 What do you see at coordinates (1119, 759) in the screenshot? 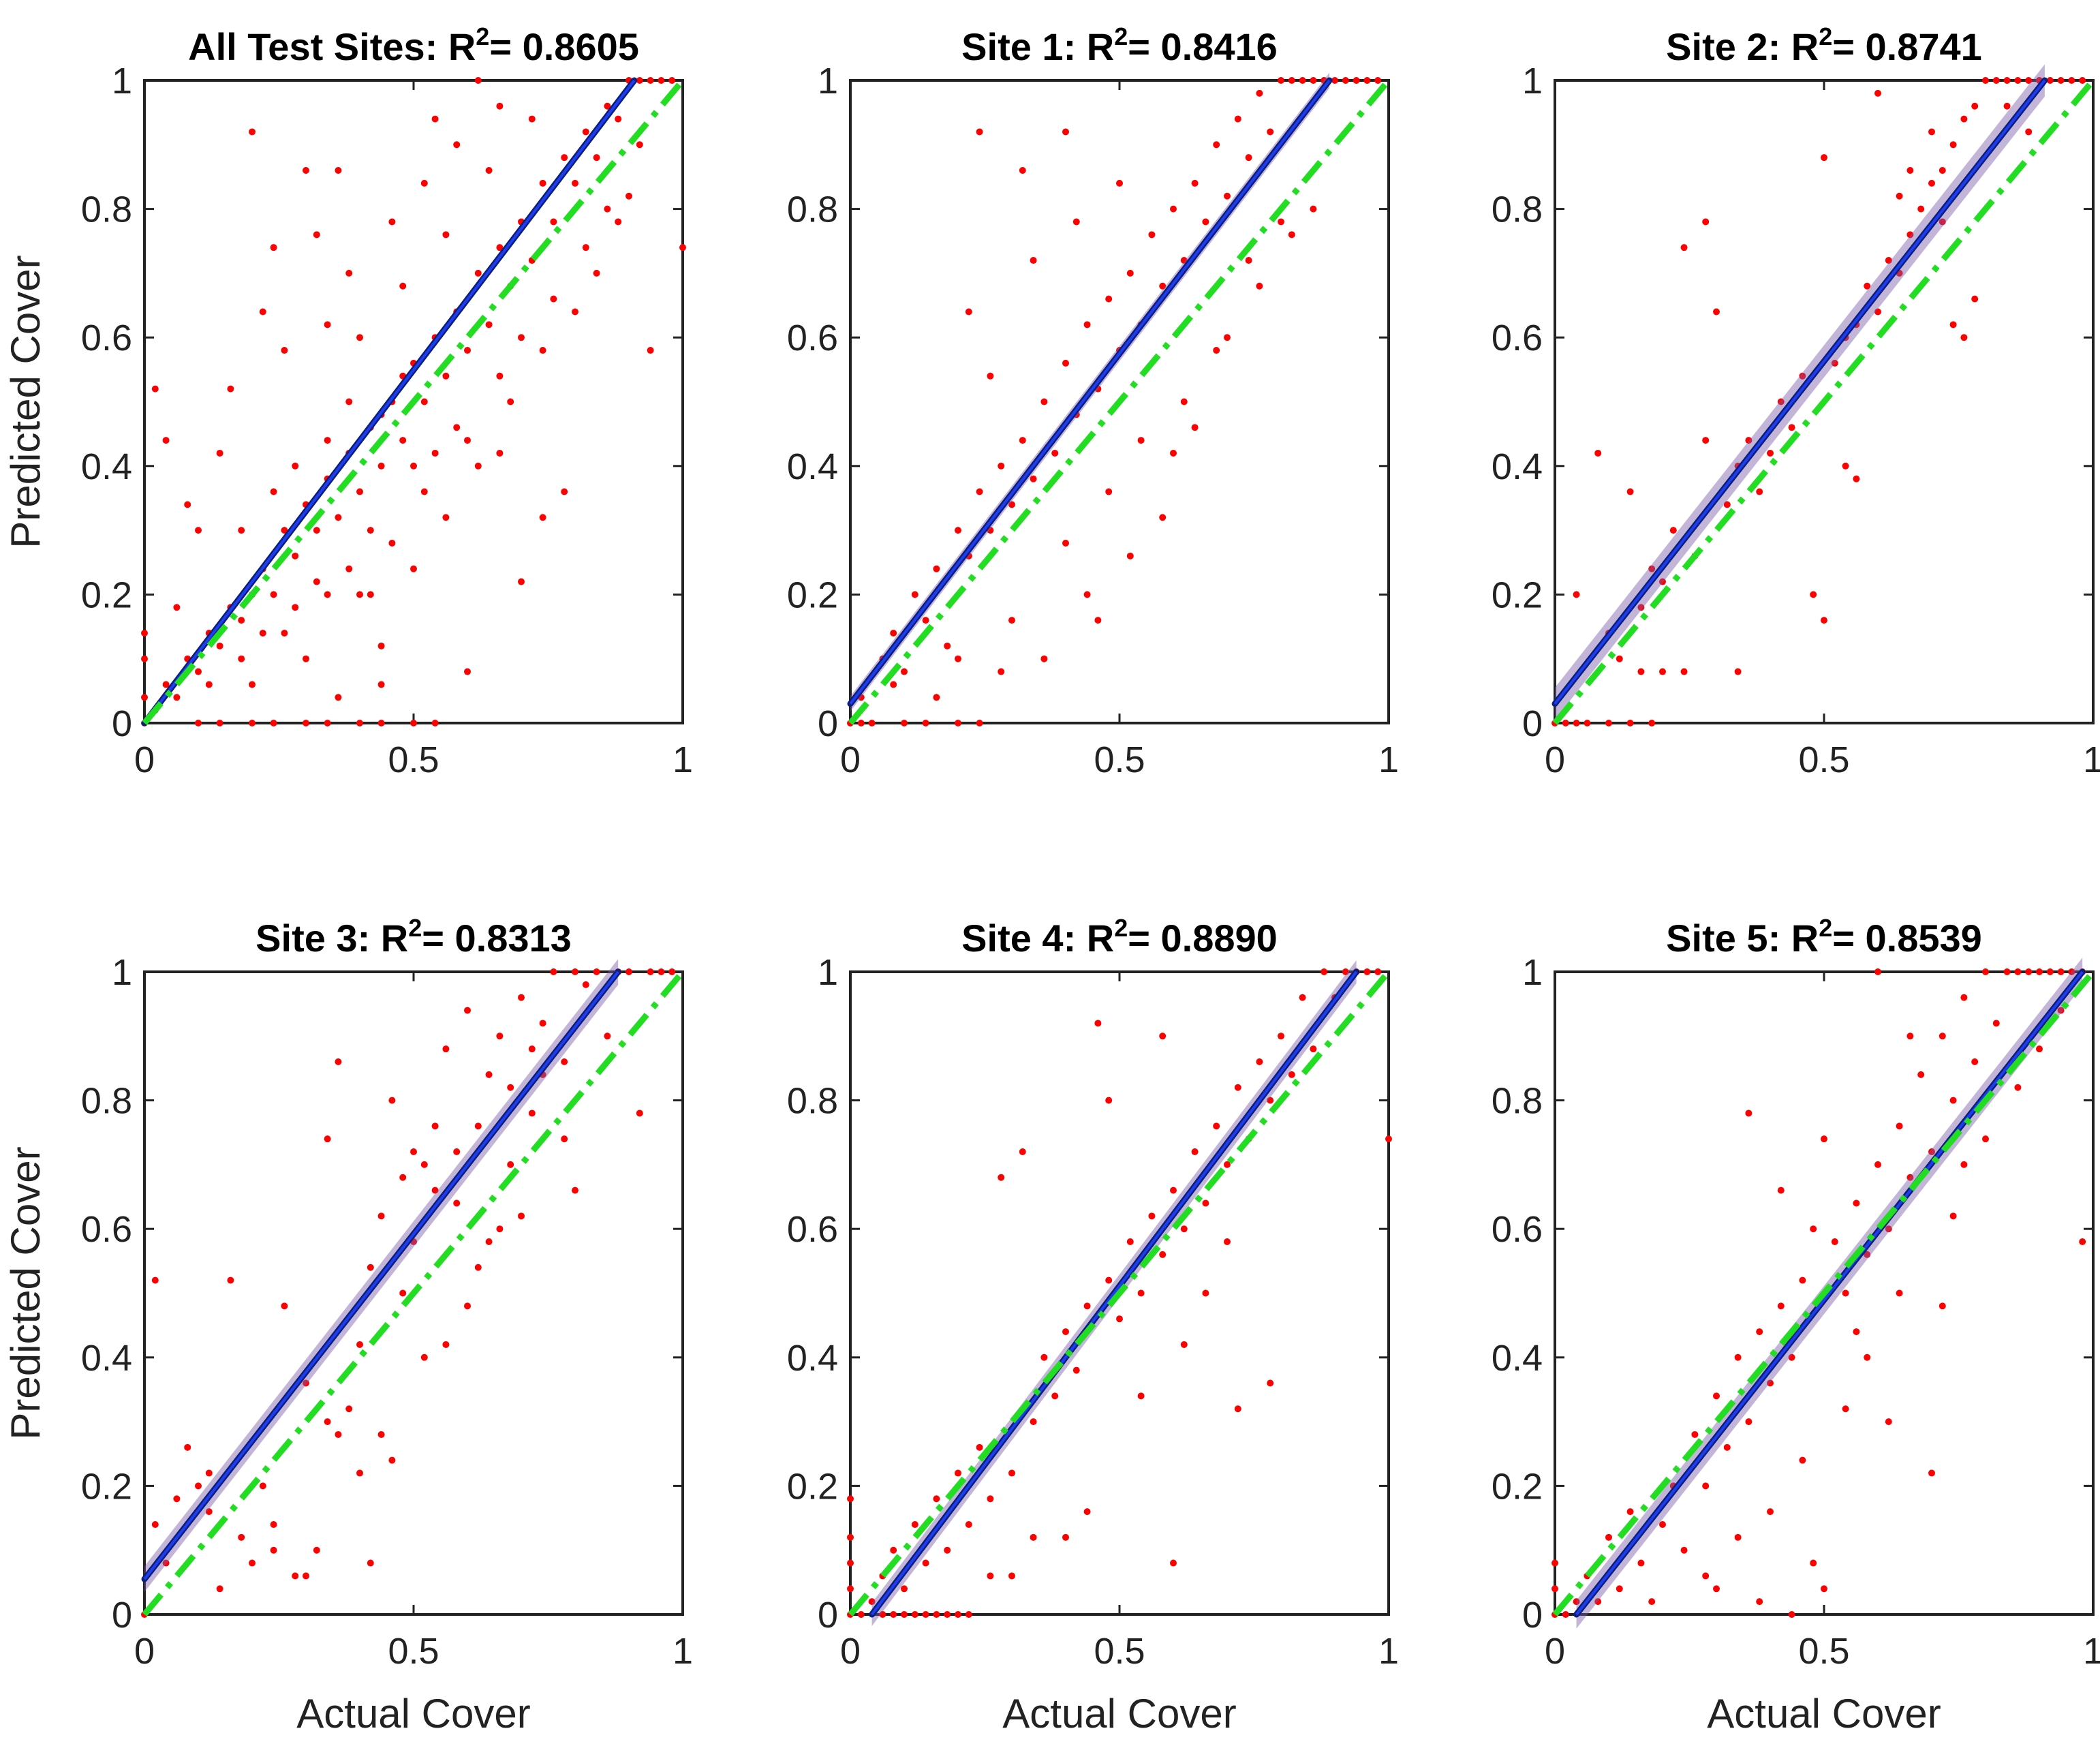
I see `x-tick-label: 0.5` at bounding box center [1119, 759].